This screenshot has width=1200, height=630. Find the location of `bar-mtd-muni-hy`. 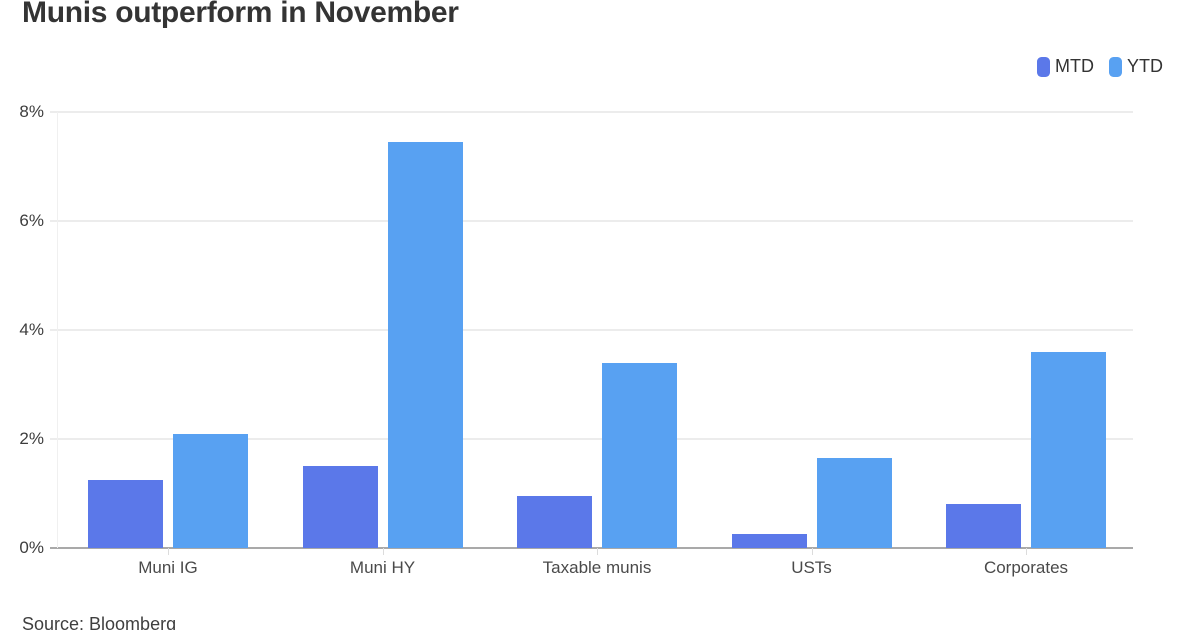

bar-mtd-muni-hy is located at coordinates (340, 507).